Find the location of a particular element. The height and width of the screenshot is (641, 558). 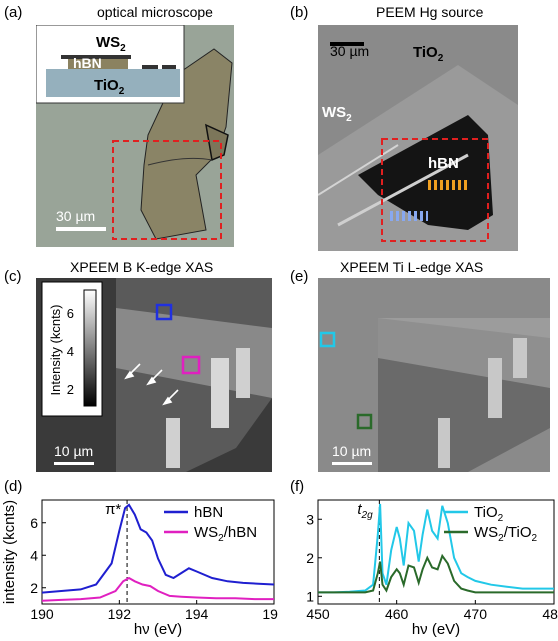

hbn-label: hBN is located at coordinates (443, 163).